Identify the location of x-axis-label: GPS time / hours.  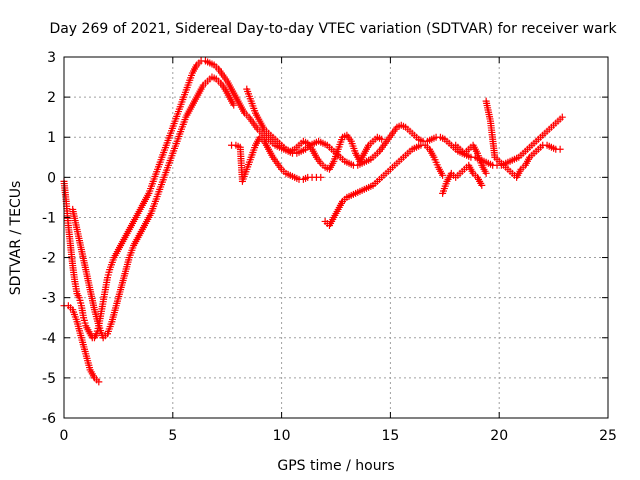
(335, 466).